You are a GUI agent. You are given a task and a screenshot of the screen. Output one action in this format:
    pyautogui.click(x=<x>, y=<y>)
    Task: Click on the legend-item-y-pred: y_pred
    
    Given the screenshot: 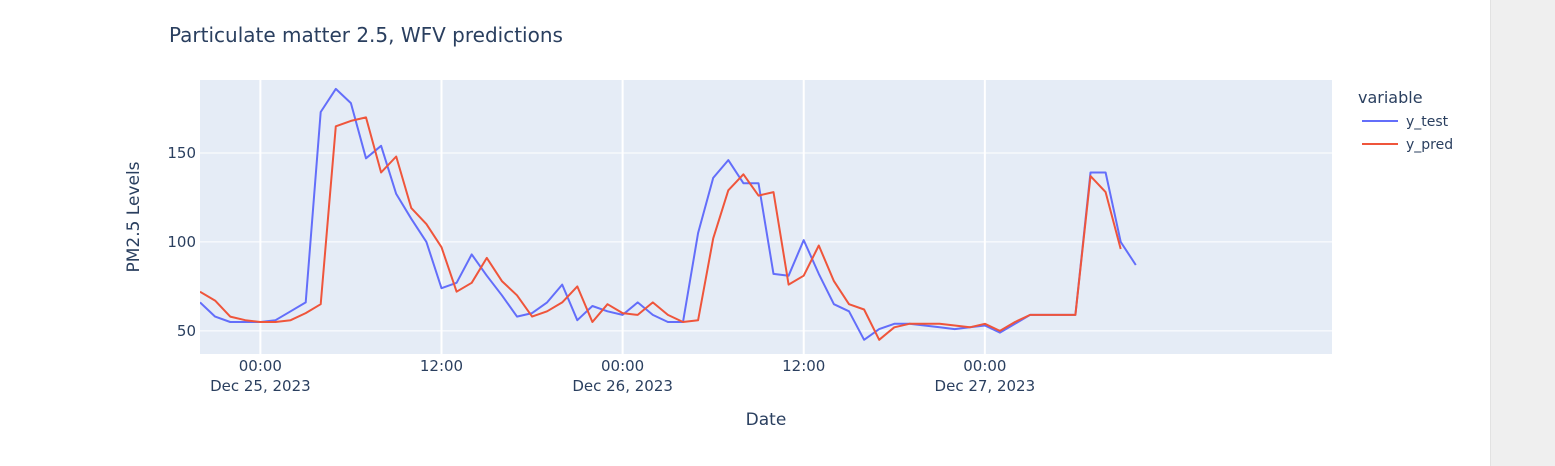 What is the action you would take?
    pyautogui.click(x=1407, y=145)
    